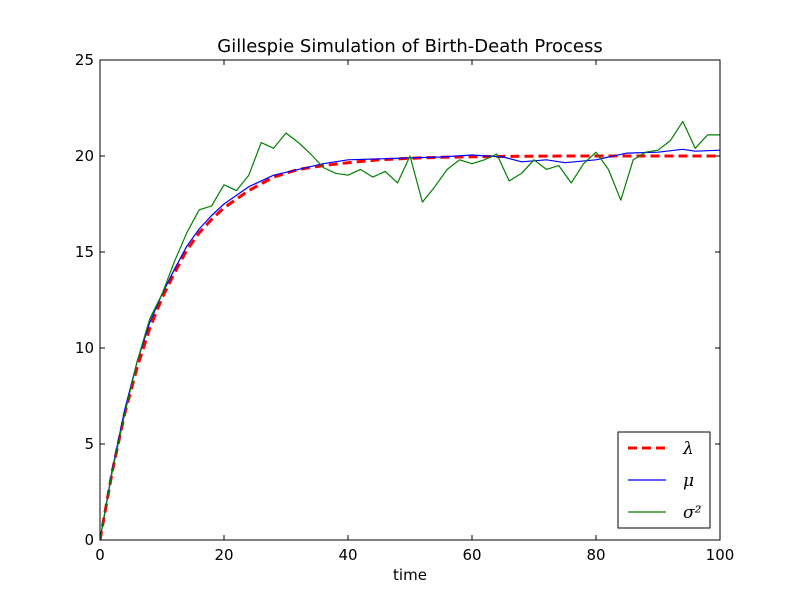 This screenshot has width=800, height=604. Describe the element at coordinates (720, 555) in the screenshot. I see `x-tick-label: 100` at that location.